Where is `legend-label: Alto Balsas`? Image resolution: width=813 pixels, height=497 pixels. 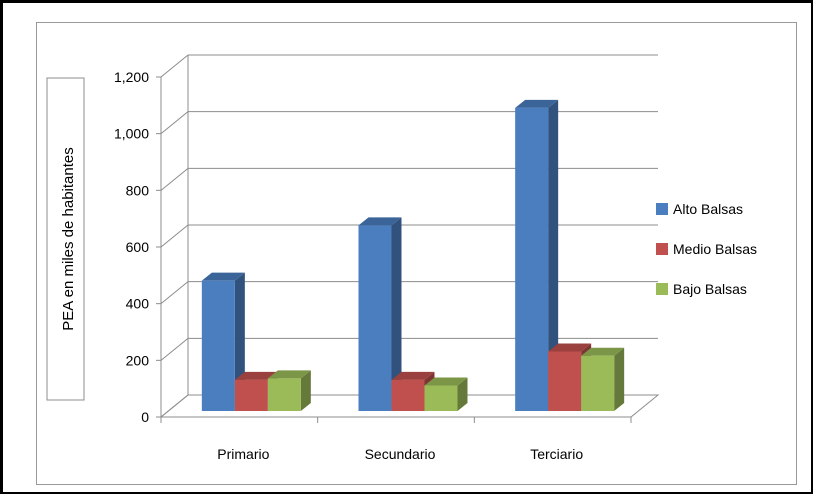
legend-label: Alto Balsas is located at coordinates (708, 209).